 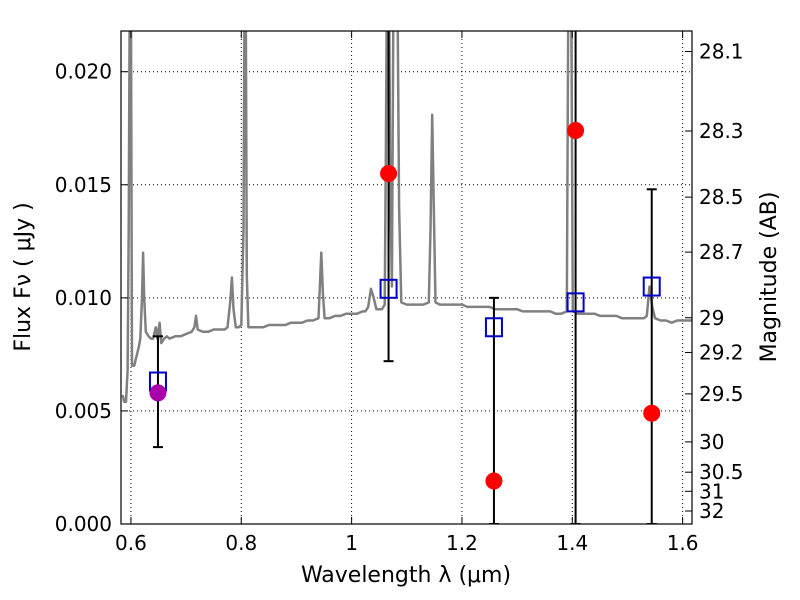 What do you see at coordinates (462, 543) in the screenshot?
I see `x-tick-label: 1.2` at bounding box center [462, 543].